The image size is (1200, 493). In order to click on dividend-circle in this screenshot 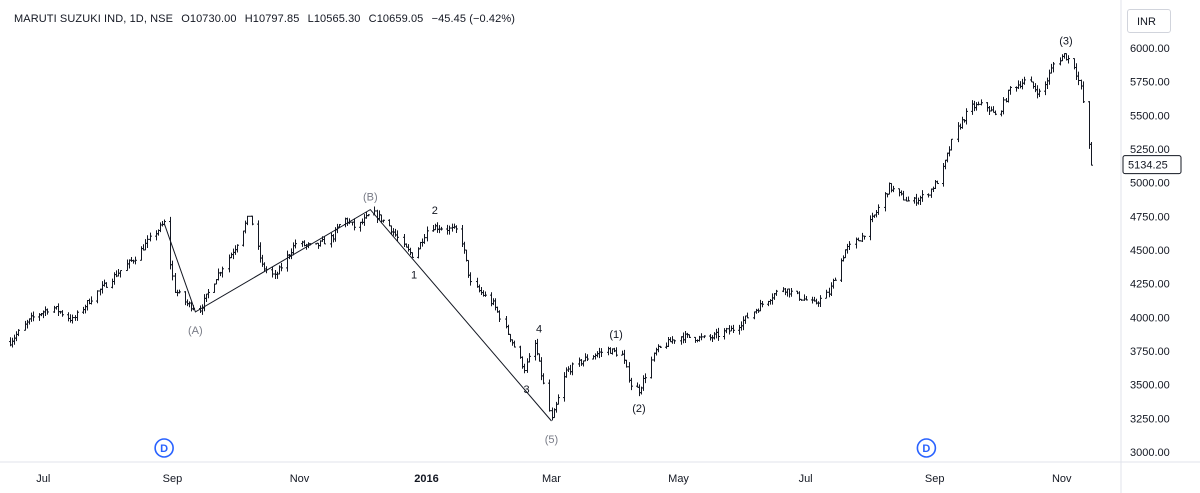, I will do `click(926, 448)`.